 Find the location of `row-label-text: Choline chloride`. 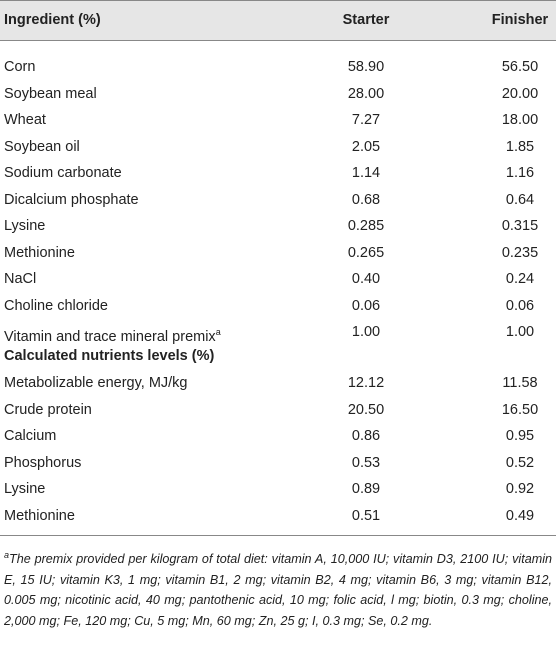

row-label-text: Choline chloride is located at coordinates (56, 305).